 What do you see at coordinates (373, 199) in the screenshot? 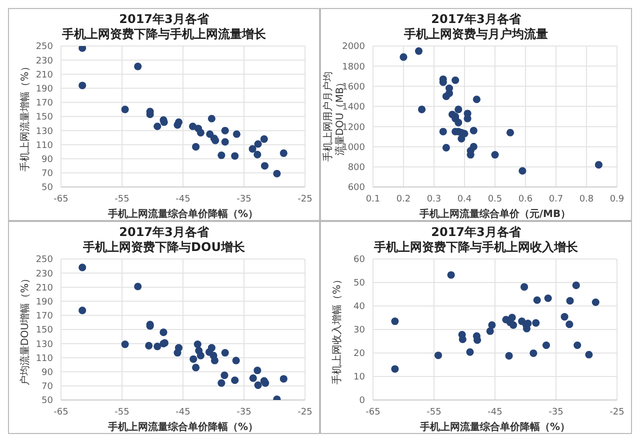
I see `x-tick-label: 0.1` at bounding box center [373, 199].